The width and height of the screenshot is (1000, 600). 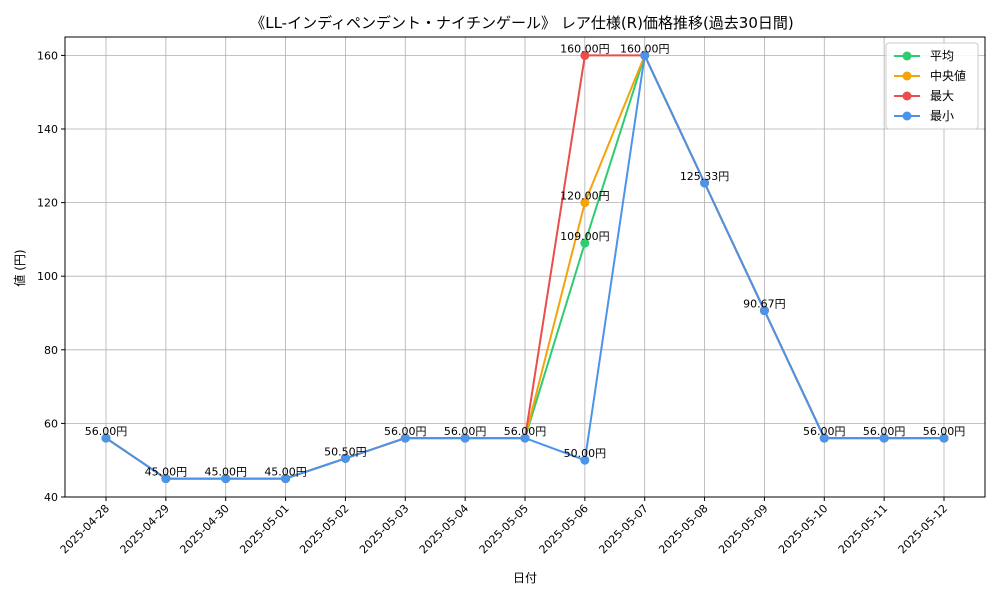 What do you see at coordinates (51, 350) in the screenshot?
I see `y-tick-label: 80` at bounding box center [51, 350].